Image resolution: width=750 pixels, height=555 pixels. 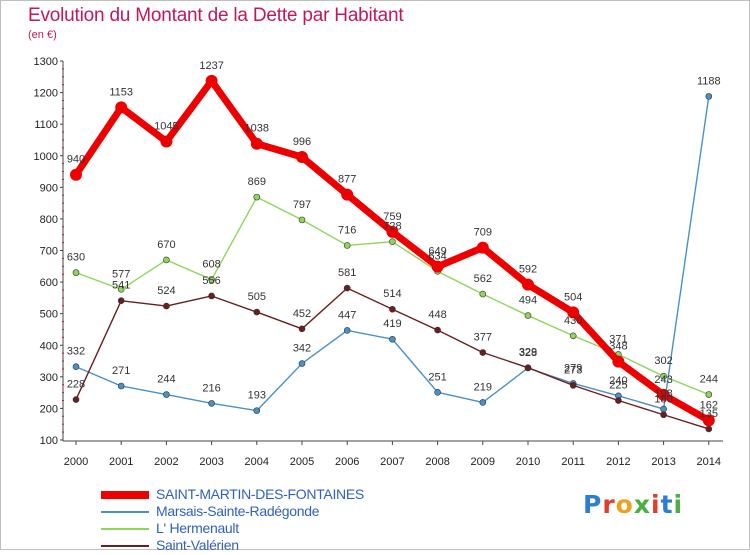 What do you see at coordinates (709, 405) in the screenshot?
I see `data-label: 162` at bounding box center [709, 405].